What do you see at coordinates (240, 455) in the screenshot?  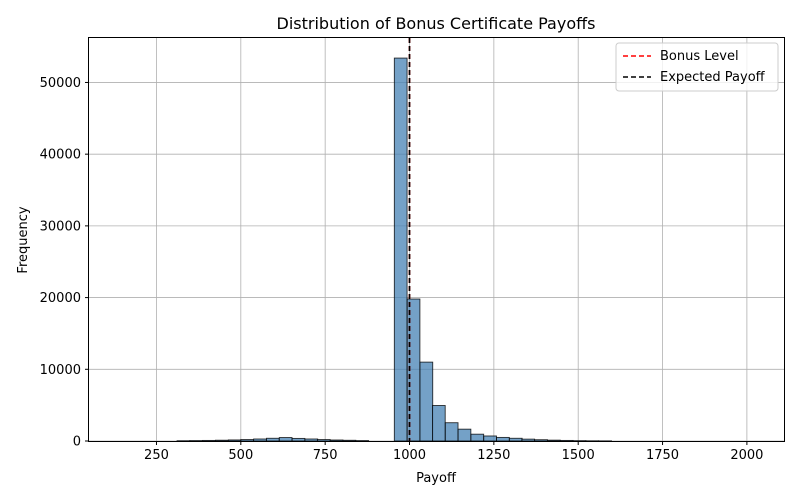 I see `x-tick-label: 500` at bounding box center [240, 455].